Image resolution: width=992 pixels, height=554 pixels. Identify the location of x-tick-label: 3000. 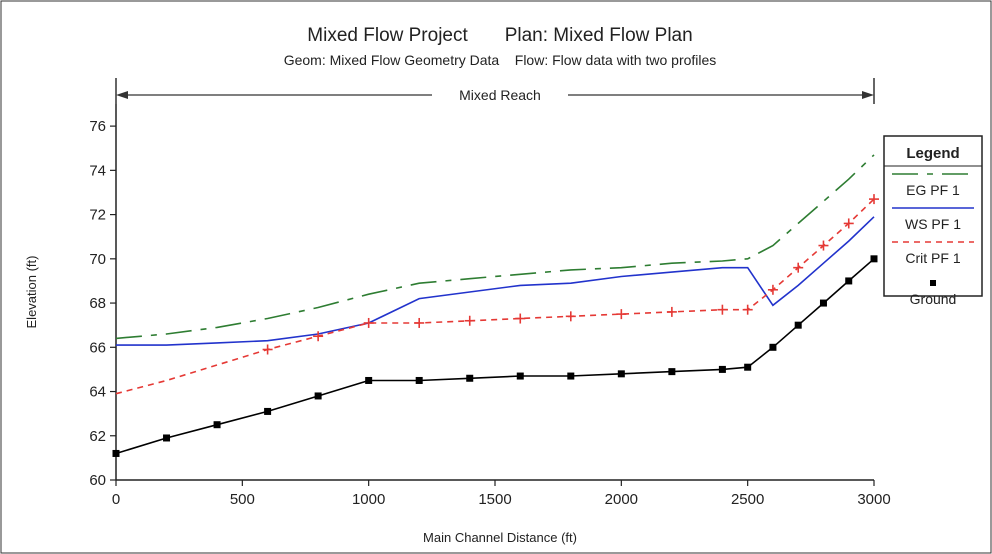
(873, 499).